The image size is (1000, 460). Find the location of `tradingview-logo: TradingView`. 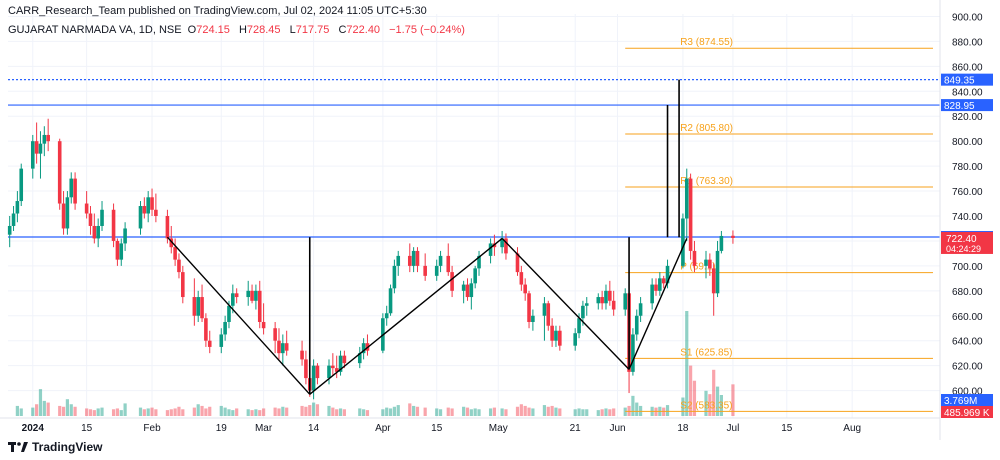

tradingview-logo: TradingView is located at coordinates (55, 447).